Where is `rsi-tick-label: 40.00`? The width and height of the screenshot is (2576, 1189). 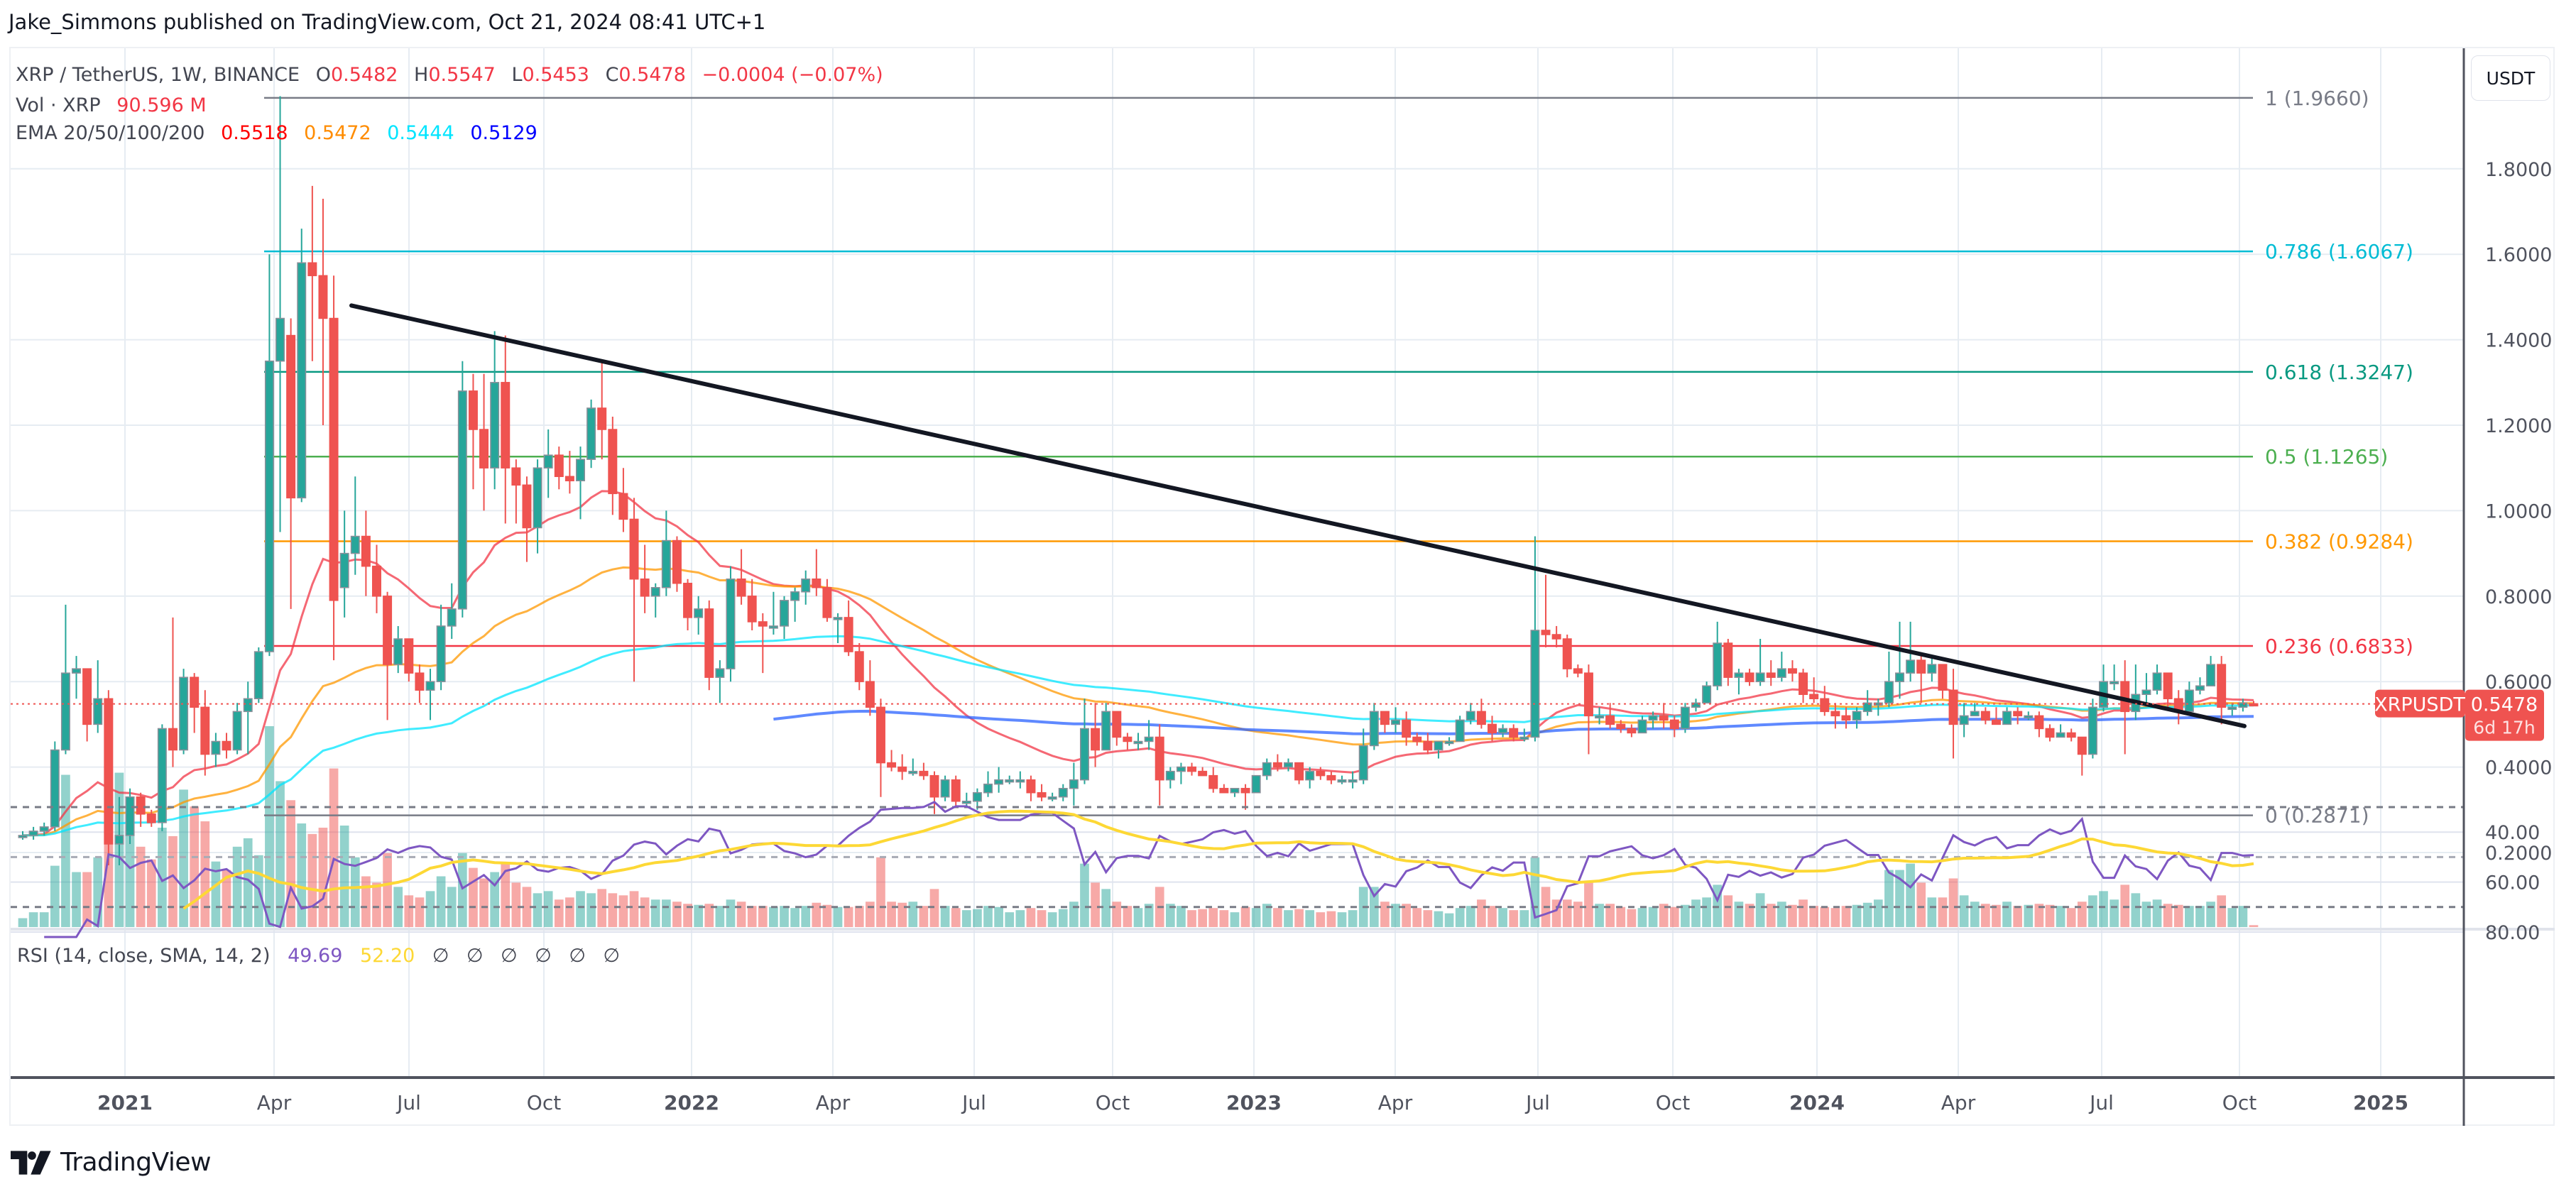 rsi-tick-label: 40.00 is located at coordinates (2512, 833).